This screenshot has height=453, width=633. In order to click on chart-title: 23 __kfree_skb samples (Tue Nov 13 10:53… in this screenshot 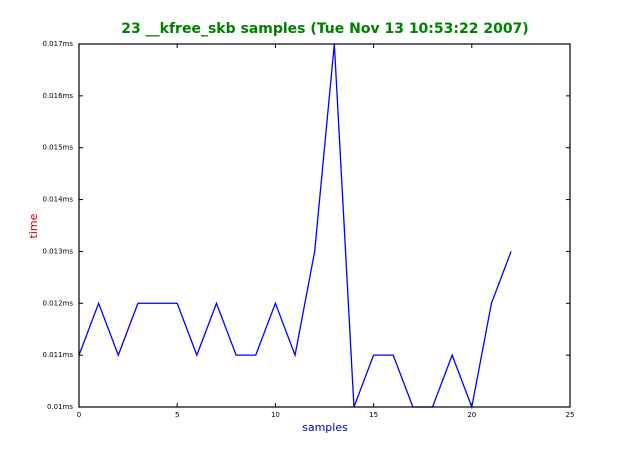, I will do `click(324, 29)`.